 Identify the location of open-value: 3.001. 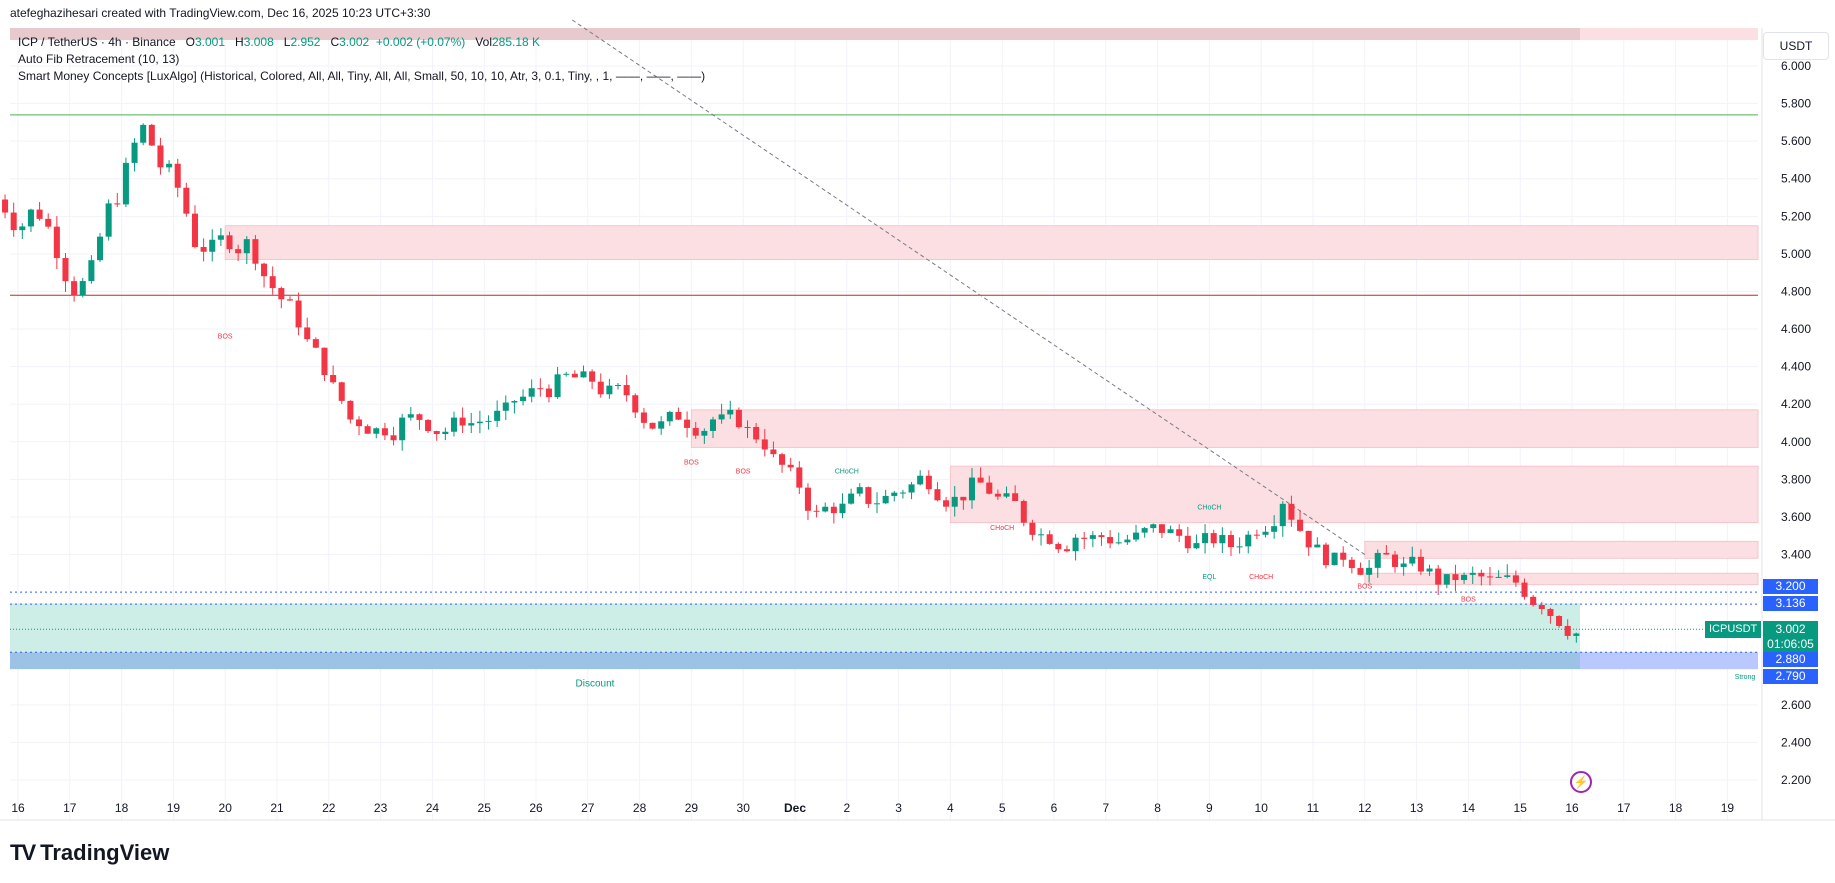
(210, 42).